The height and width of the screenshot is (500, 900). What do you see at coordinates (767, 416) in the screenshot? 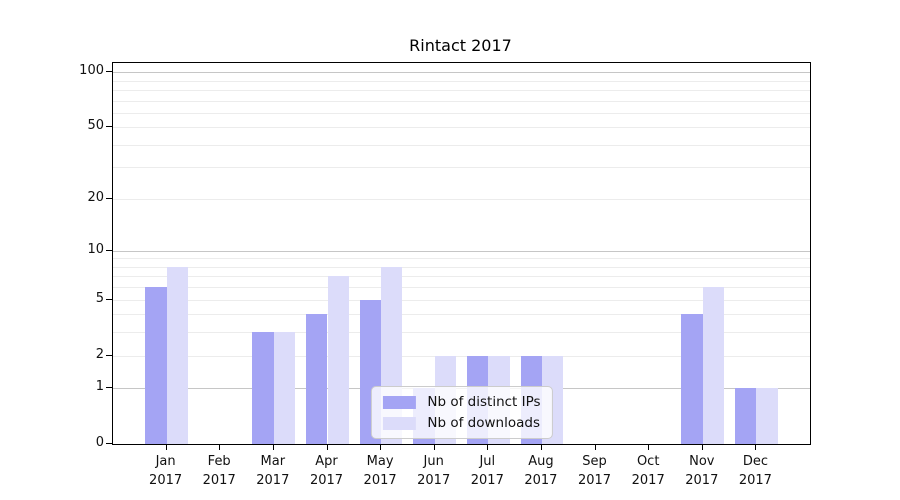
I see `bar-dec-series1` at bounding box center [767, 416].